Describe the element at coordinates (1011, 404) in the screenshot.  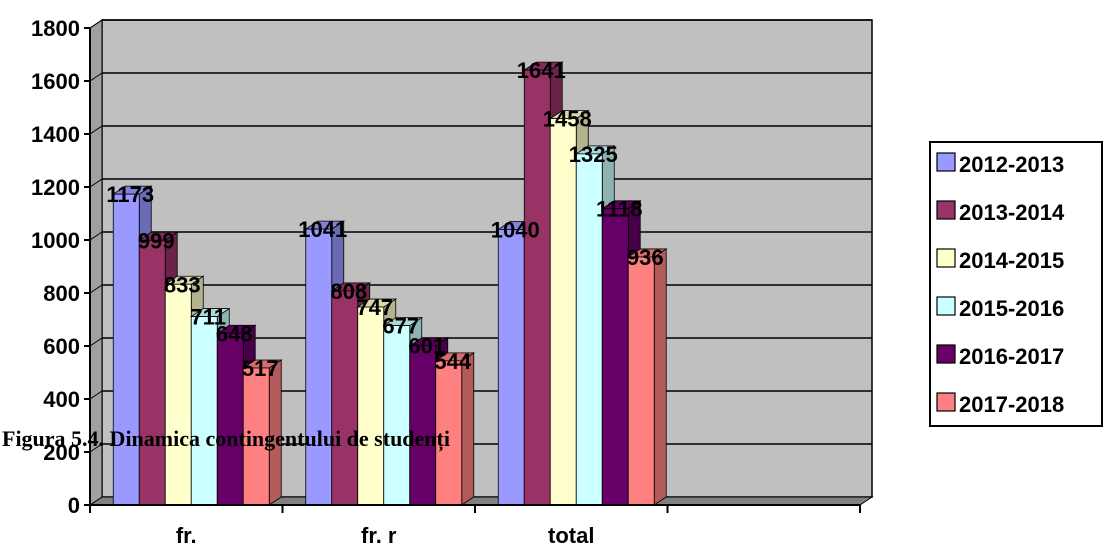
I see `legend-label: 2017-2018` at that location.